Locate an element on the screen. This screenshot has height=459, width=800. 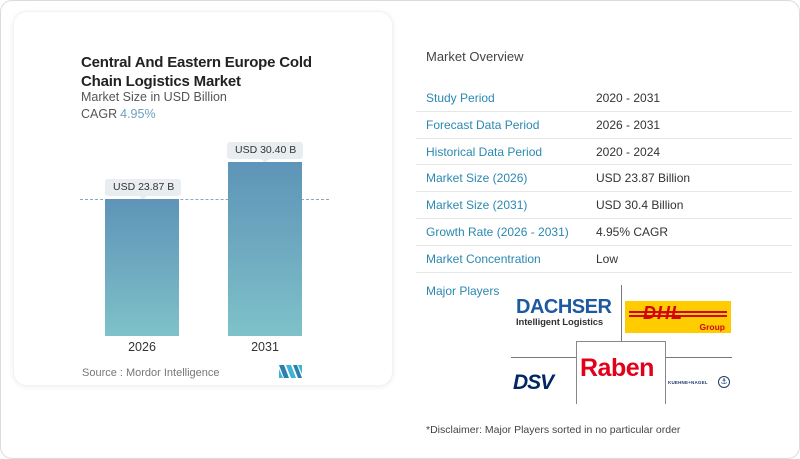
dachser-logo: DACHSER Intelligent Logistics is located at coordinates (567, 313).